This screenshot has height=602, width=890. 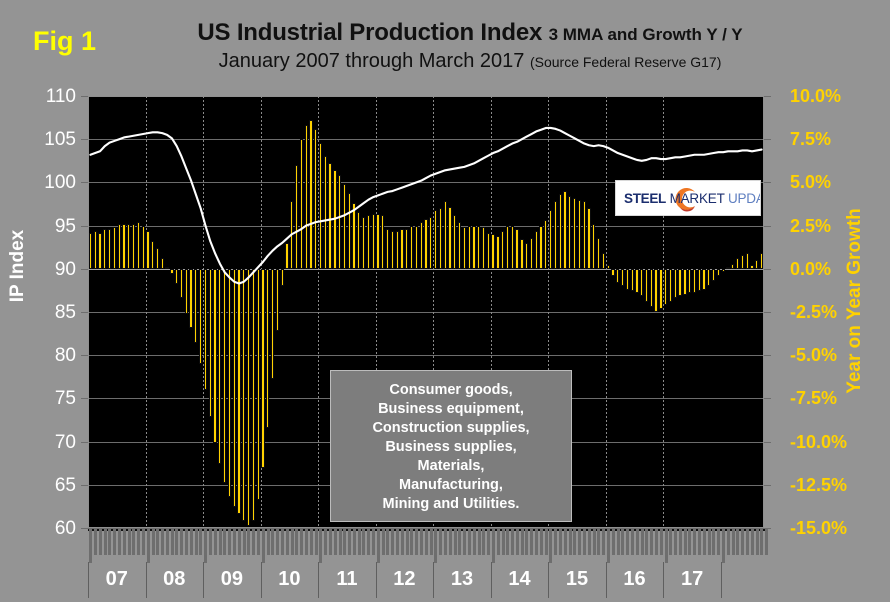 I want to click on left-axis-tick-label: 110, so click(x=60, y=96).